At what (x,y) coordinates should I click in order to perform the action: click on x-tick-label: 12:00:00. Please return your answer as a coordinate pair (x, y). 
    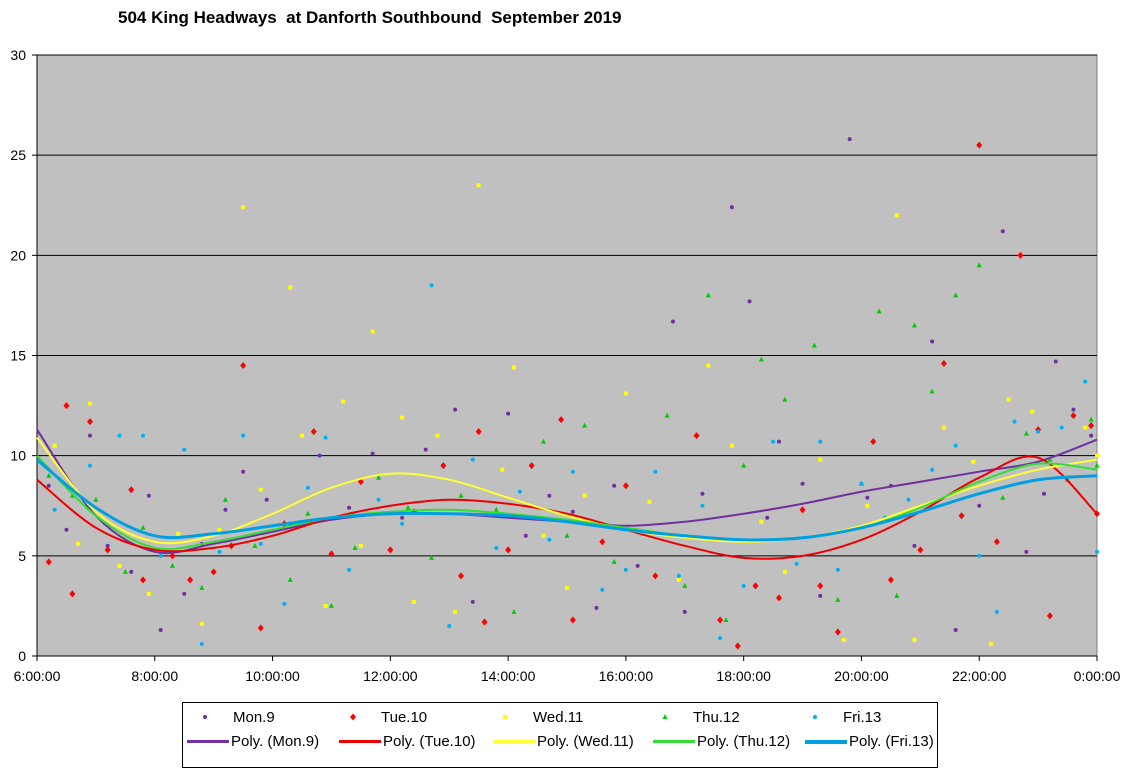
    Looking at the image, I should click on (390, 676).